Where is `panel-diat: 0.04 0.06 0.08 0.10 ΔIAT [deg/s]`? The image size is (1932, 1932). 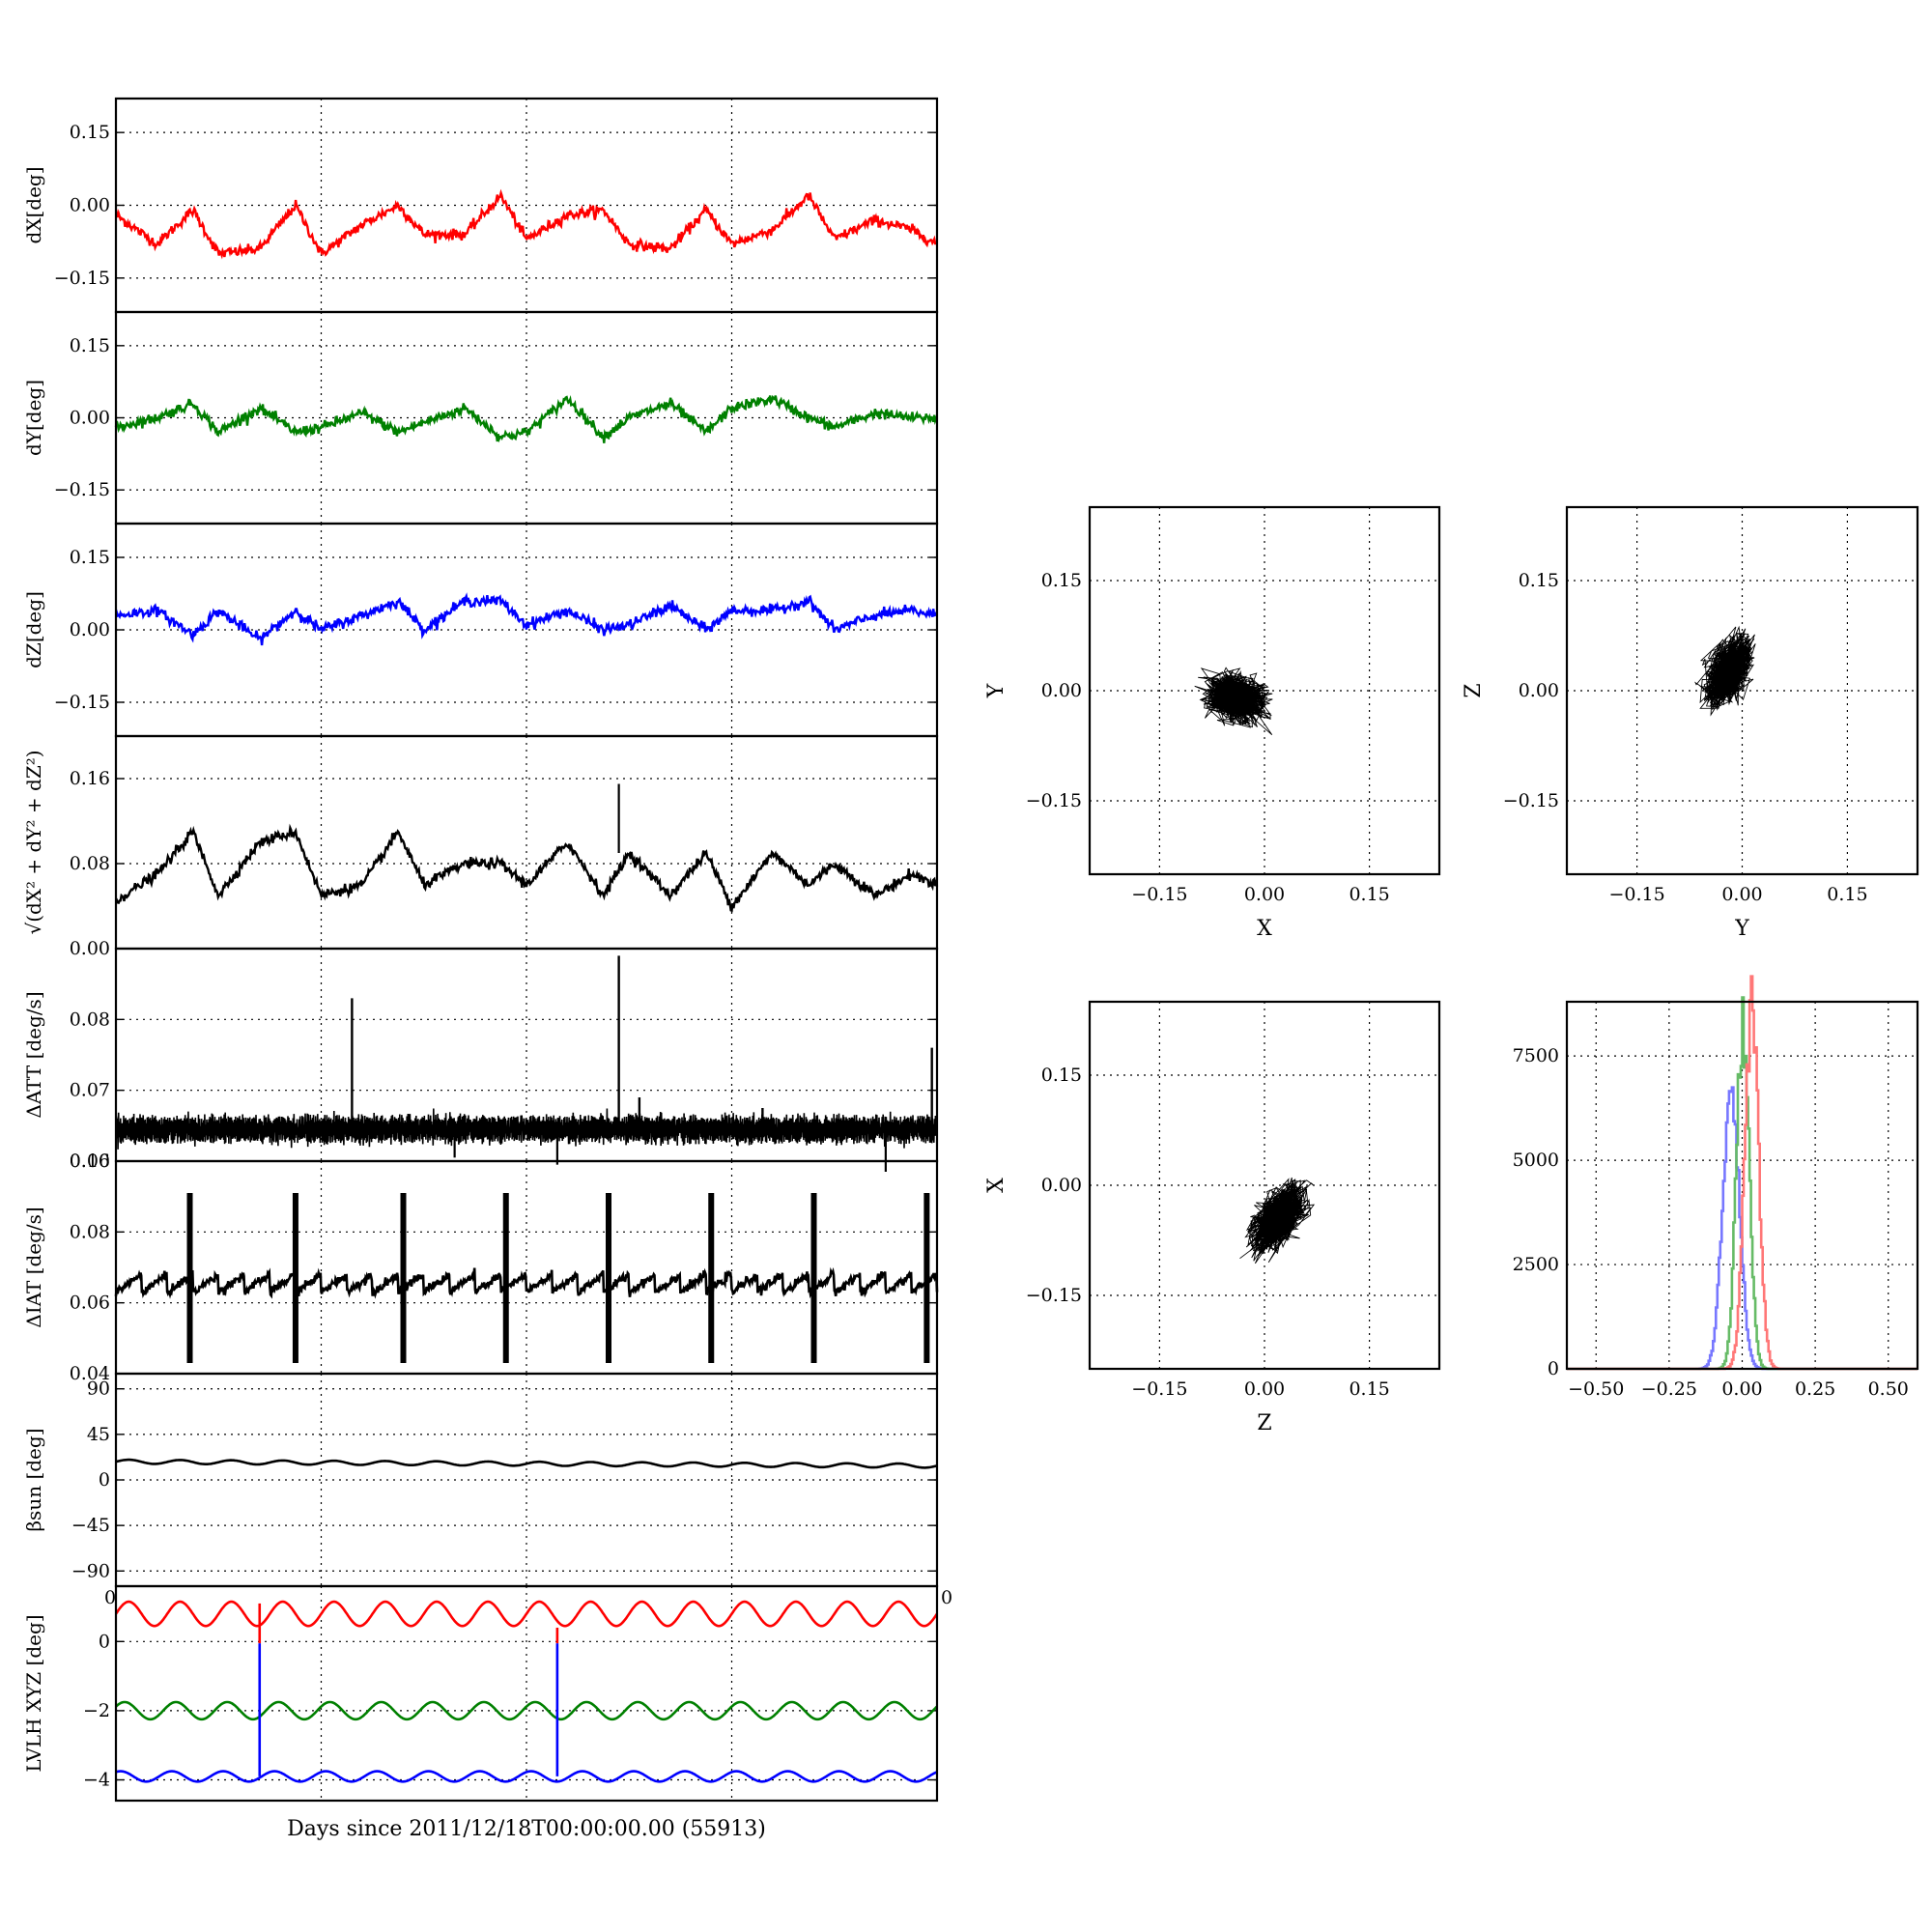 panel-diat: 0.04 0.06 0.08 0.10 ΔIAT [deg/s] is located at coordinates (480, 1267).